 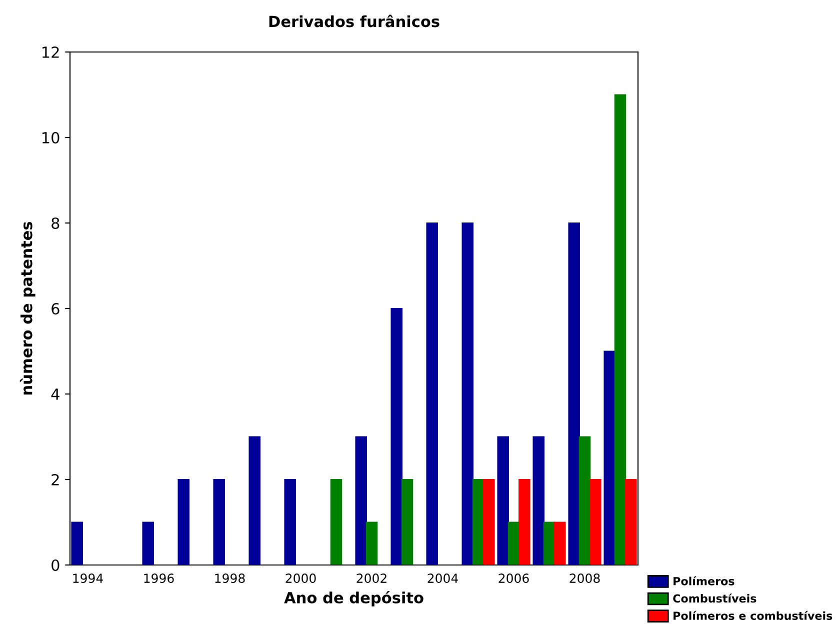 I want to click on x-tick-label: 1996, so click(x=159, y=579).